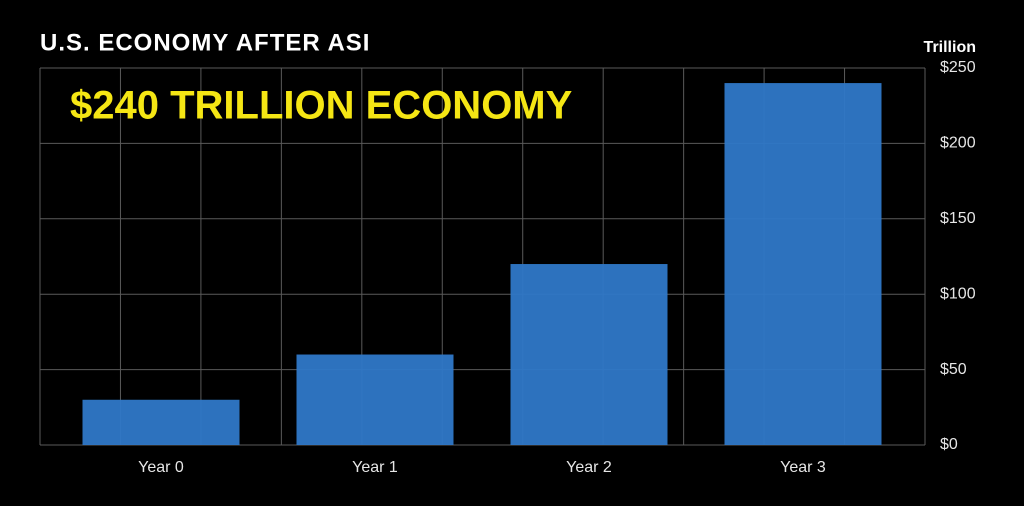 Image resolution: width=1024 pixels, height=506 pixels. I want to click on y-tick-label: $250, so click(958, 67).